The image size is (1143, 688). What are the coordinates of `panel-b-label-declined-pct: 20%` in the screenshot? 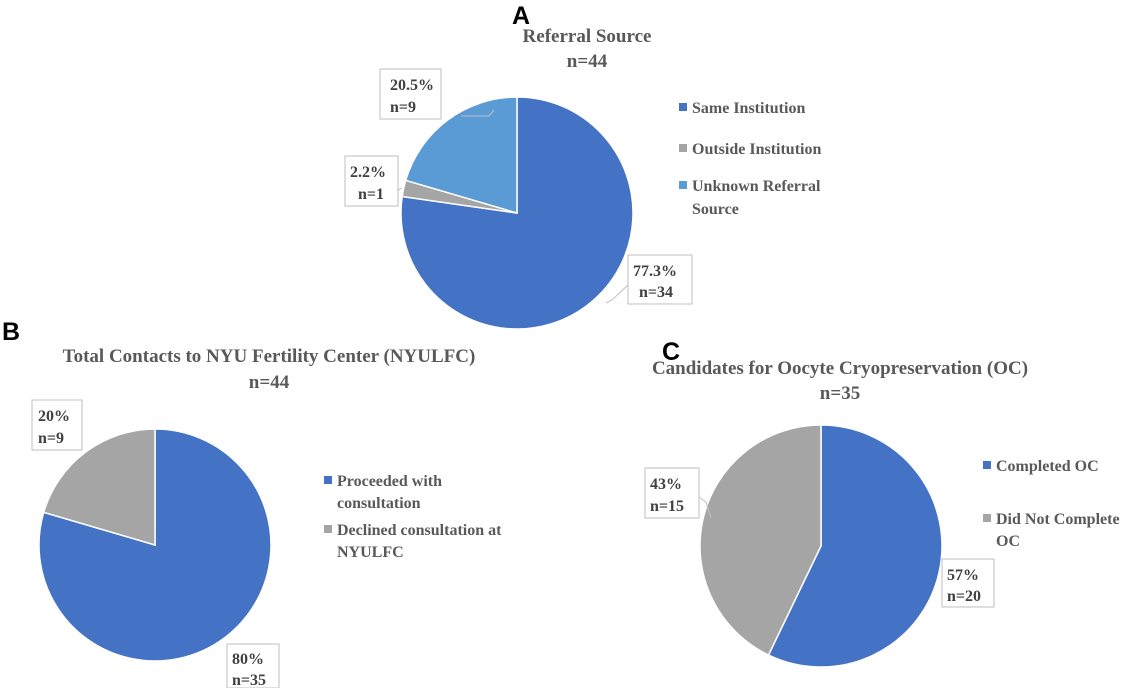 It's located at (54, 416).